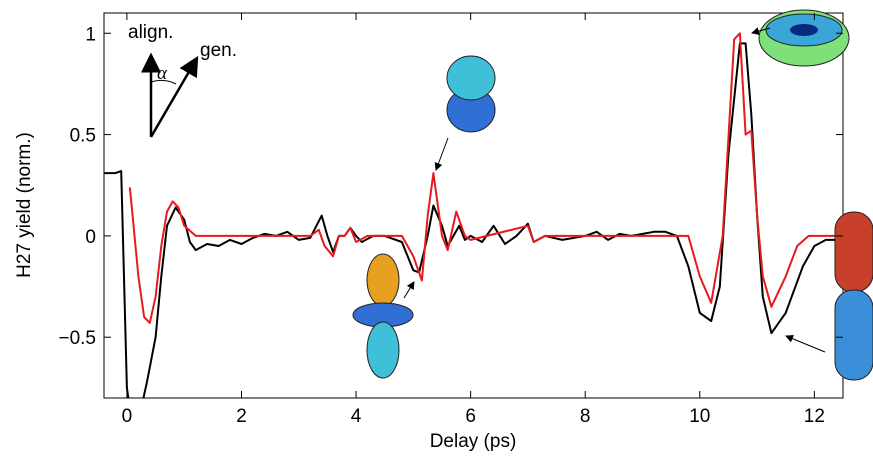  Describe the element at coordinates (150, 32) in the screenshot. I see `annotation: align.` at that location.